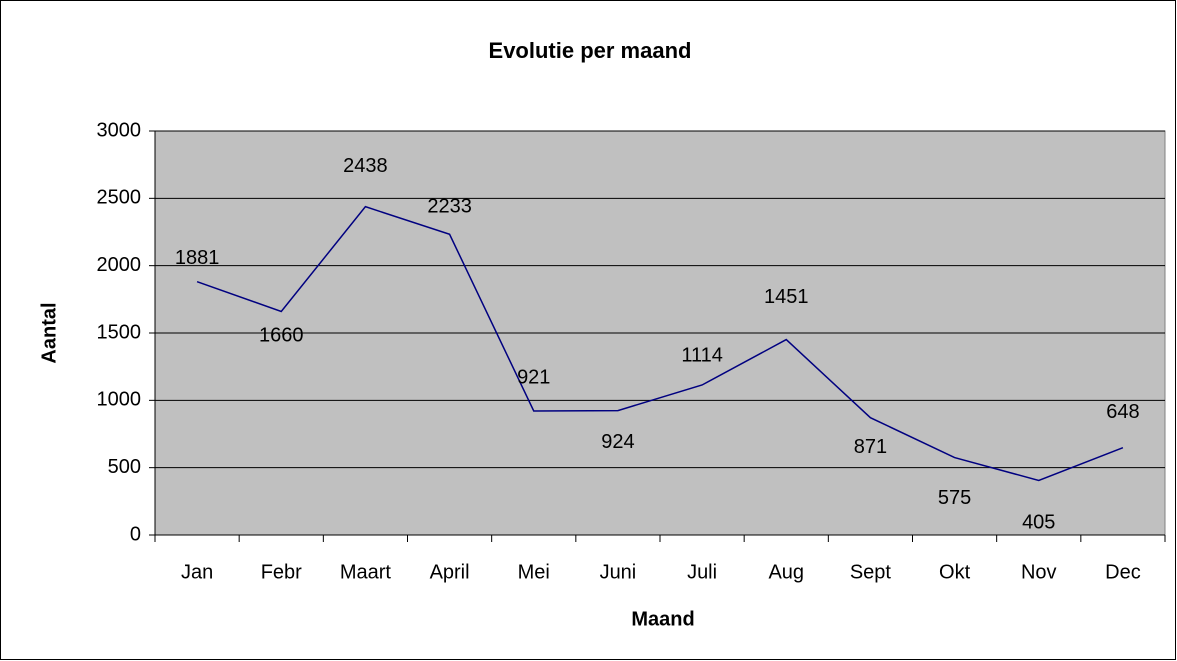 The image size is (1177, 661). I want to click on x-tick-label: Nov, so click(1039, 572).